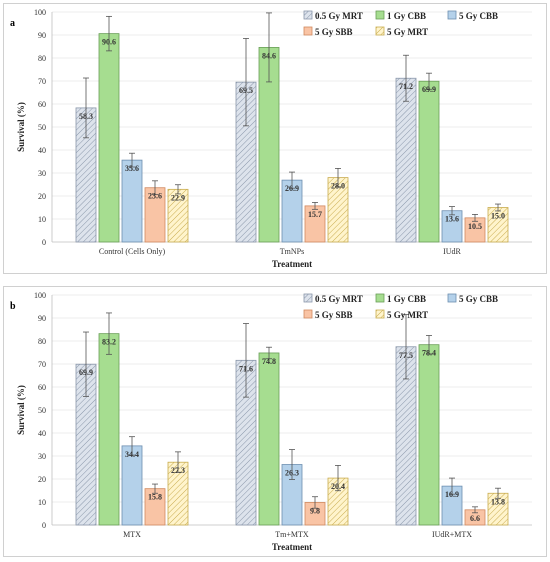 Image resolution: width=550 pixels, height=562 pixels. What do you see at coordinates (12, 23) in the screenshot?
I see `panel-label: a` at bounding box center [12, 23].